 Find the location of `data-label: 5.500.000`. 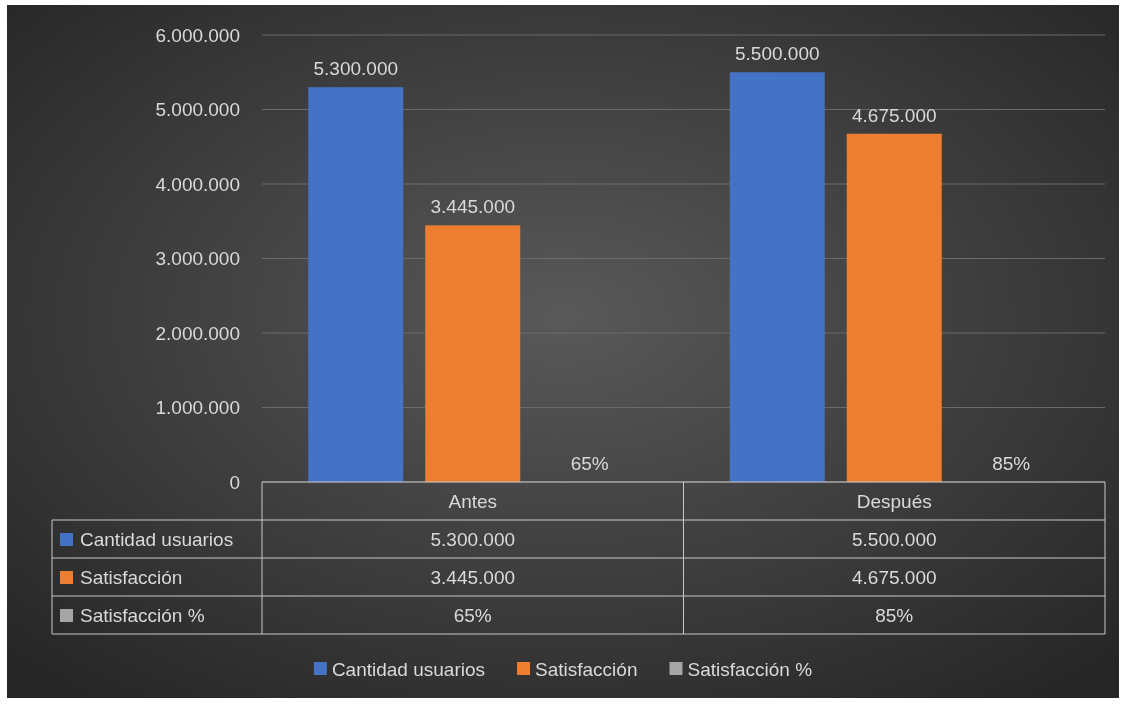

data-label: 5.500.000 is located at coordinates (894, 539).